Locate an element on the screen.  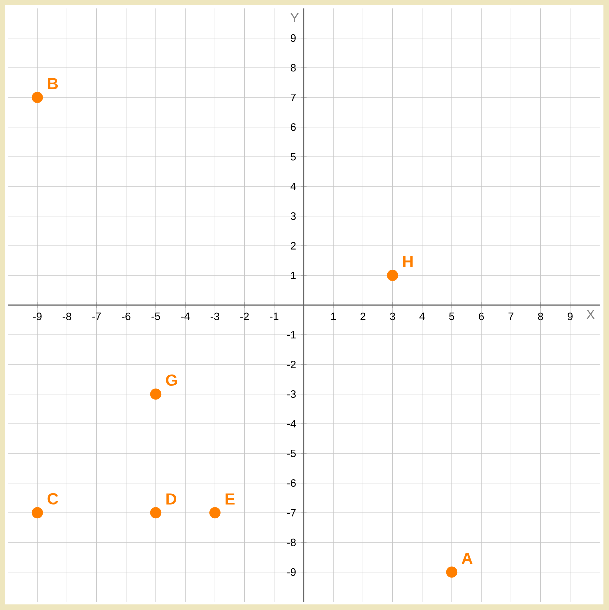
x-tick-label: -7 is located at coordinates (97, 316).